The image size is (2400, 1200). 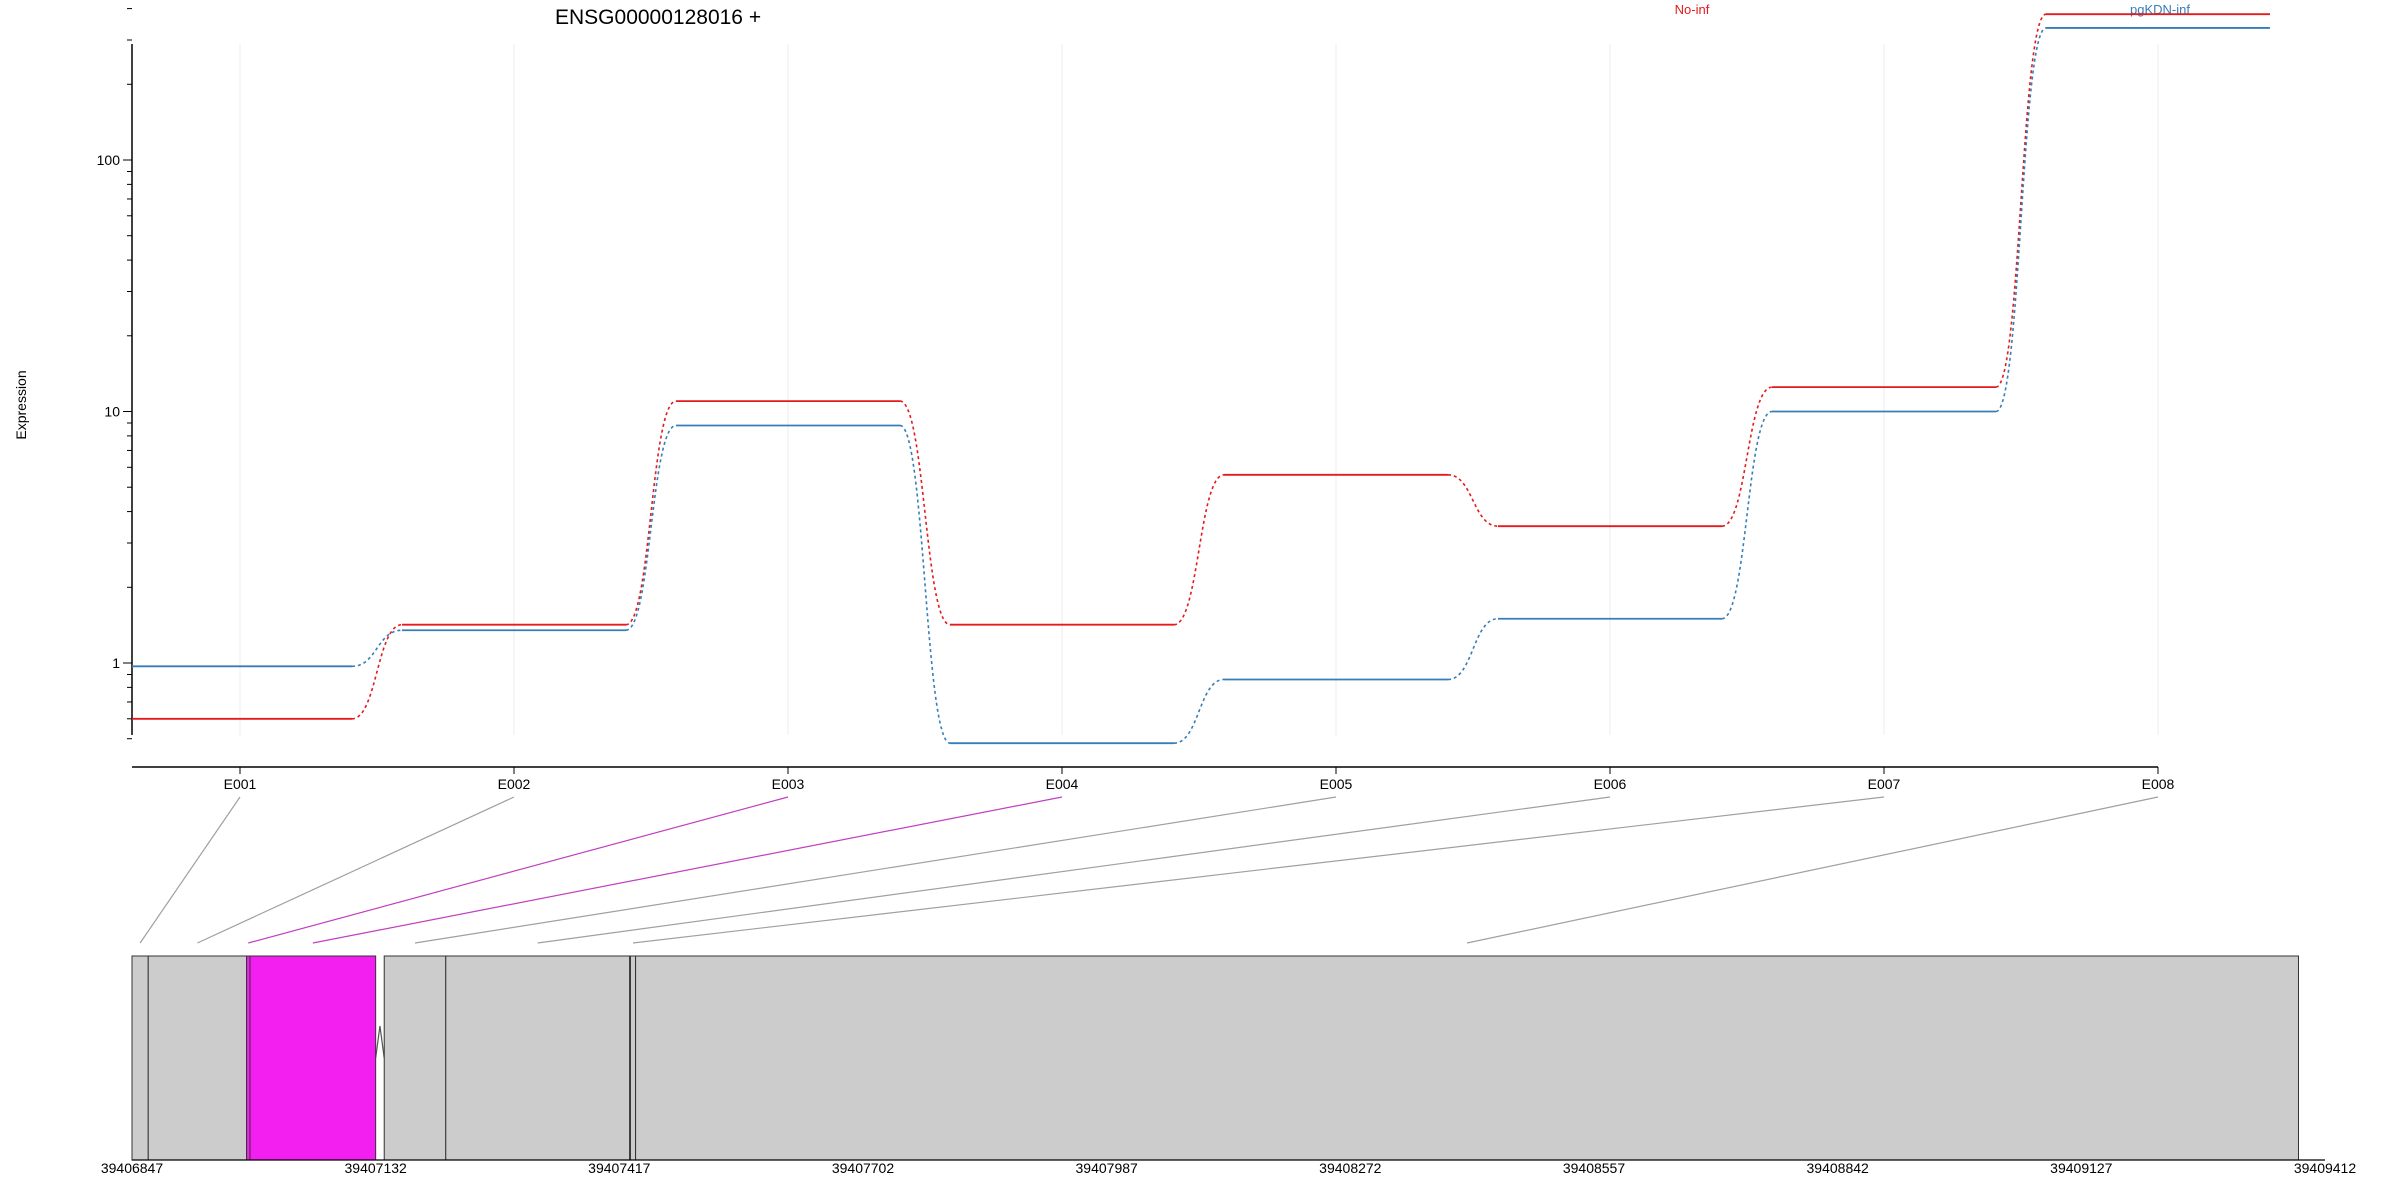 I want to click on transition-no-inf-e001, so click(x=377, y=671).